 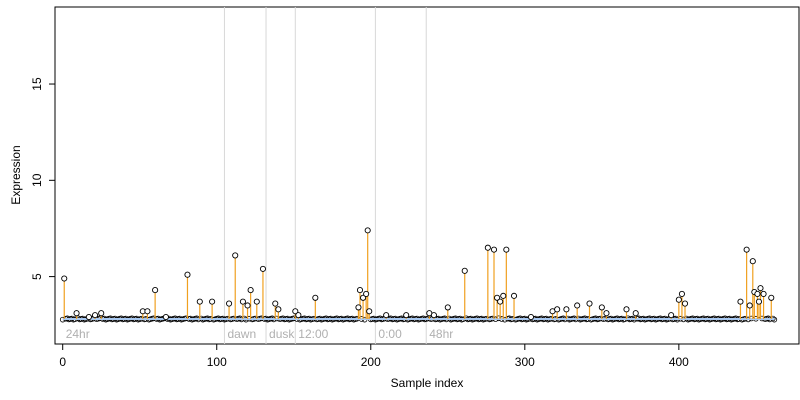 What do you see at coordinates (217, 362) in the screenshot?
I see `x-tick-label: 100` at bounding box center [217, 362].